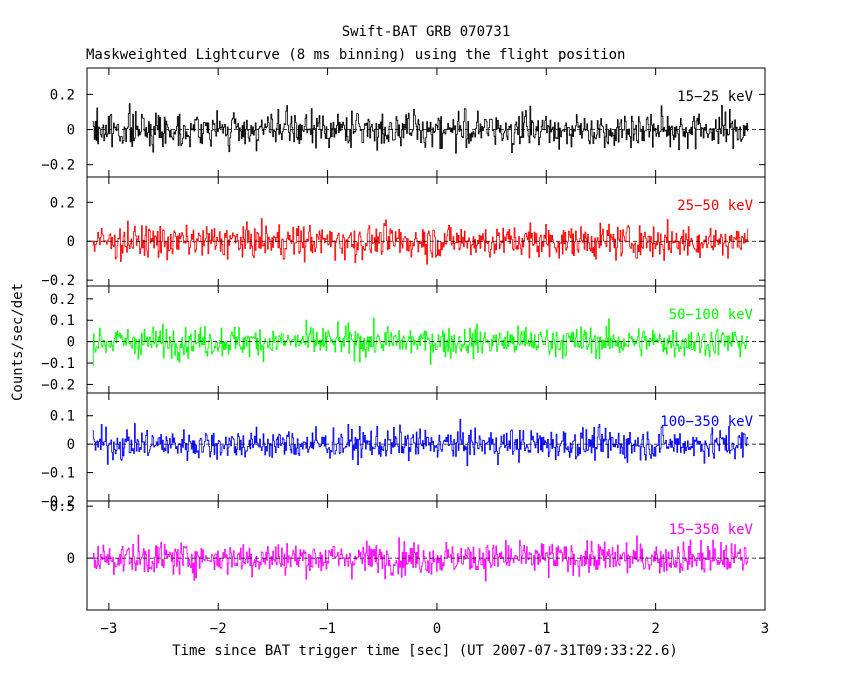 Image resolution: width=850 pixels, height=680 pixels. Describe the element at coordinates (420, 341) in the screenshot. I see `panel-50-100-series-line` at that location.